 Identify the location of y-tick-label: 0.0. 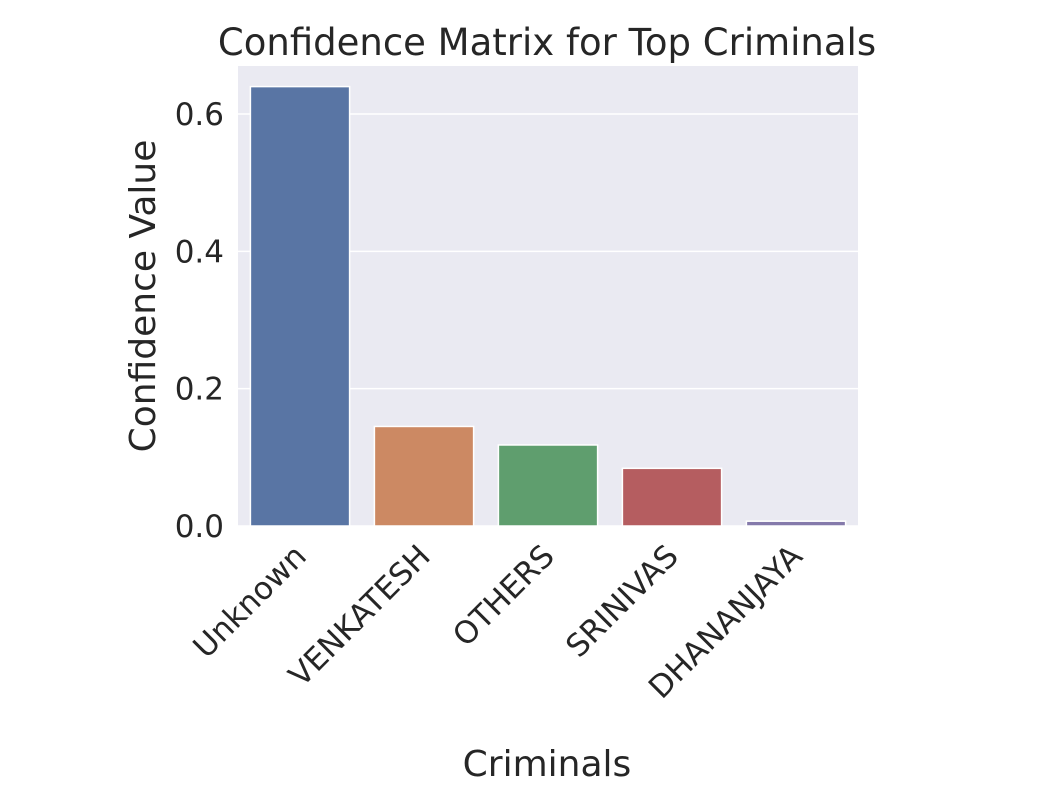
(199, 527).